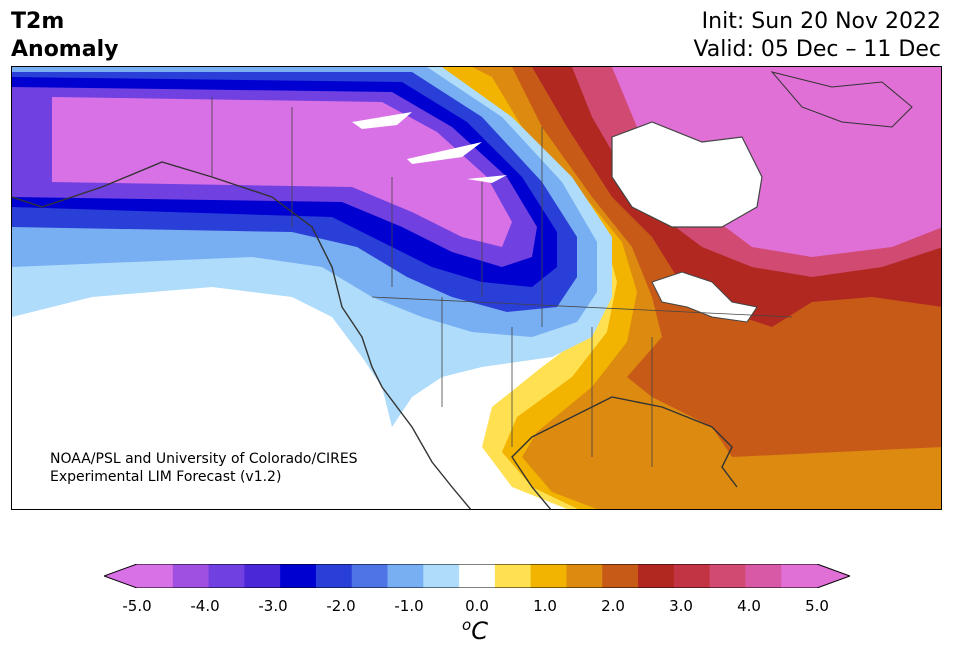  Describe the element at coordinates (479, 631) in the screenshot. I see `unit-celsius: C` at that location.